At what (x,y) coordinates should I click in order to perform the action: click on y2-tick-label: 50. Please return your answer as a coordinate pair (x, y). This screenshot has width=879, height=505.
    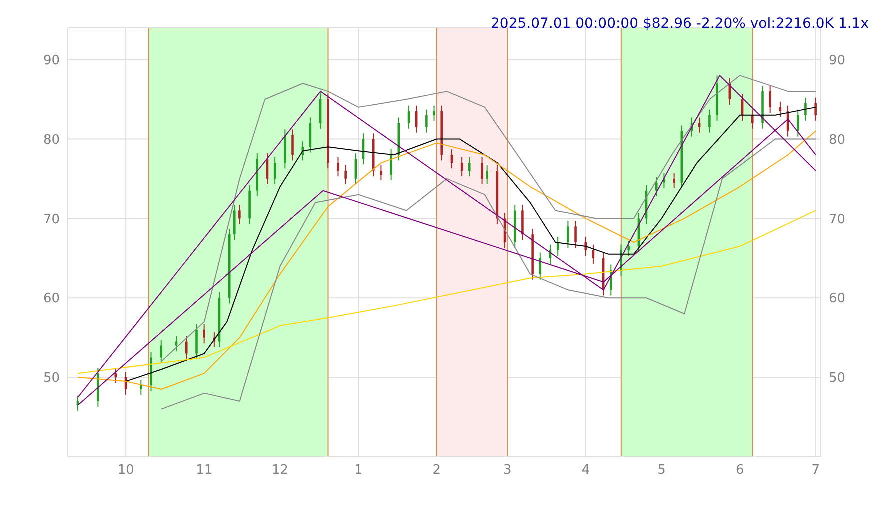
    Looking at the image, I should click on (837, 378).